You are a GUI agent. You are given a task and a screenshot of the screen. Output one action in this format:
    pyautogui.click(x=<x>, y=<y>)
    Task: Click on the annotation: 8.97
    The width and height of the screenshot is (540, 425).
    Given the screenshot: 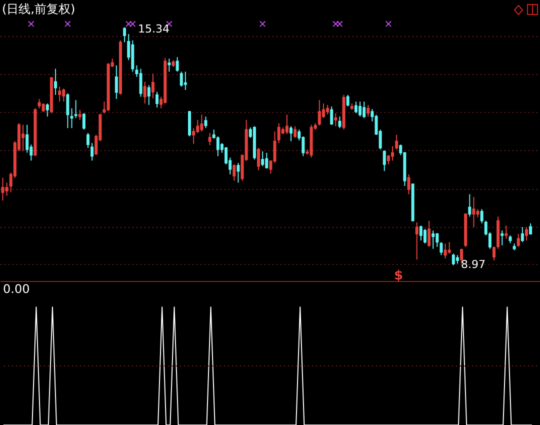 What is the action you would take?
    pyautogui.click(x=473, y=264)
    